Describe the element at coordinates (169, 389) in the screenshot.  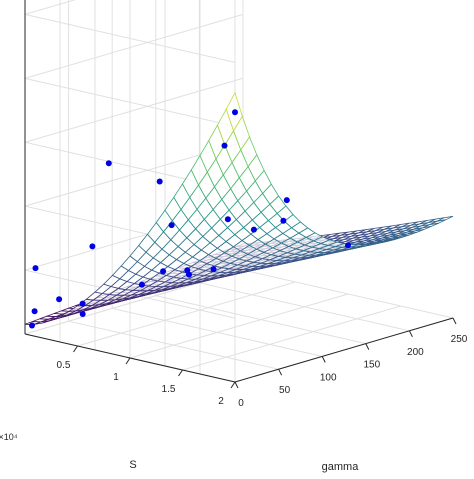
I see `y-tick-label: 1.5` at that location.